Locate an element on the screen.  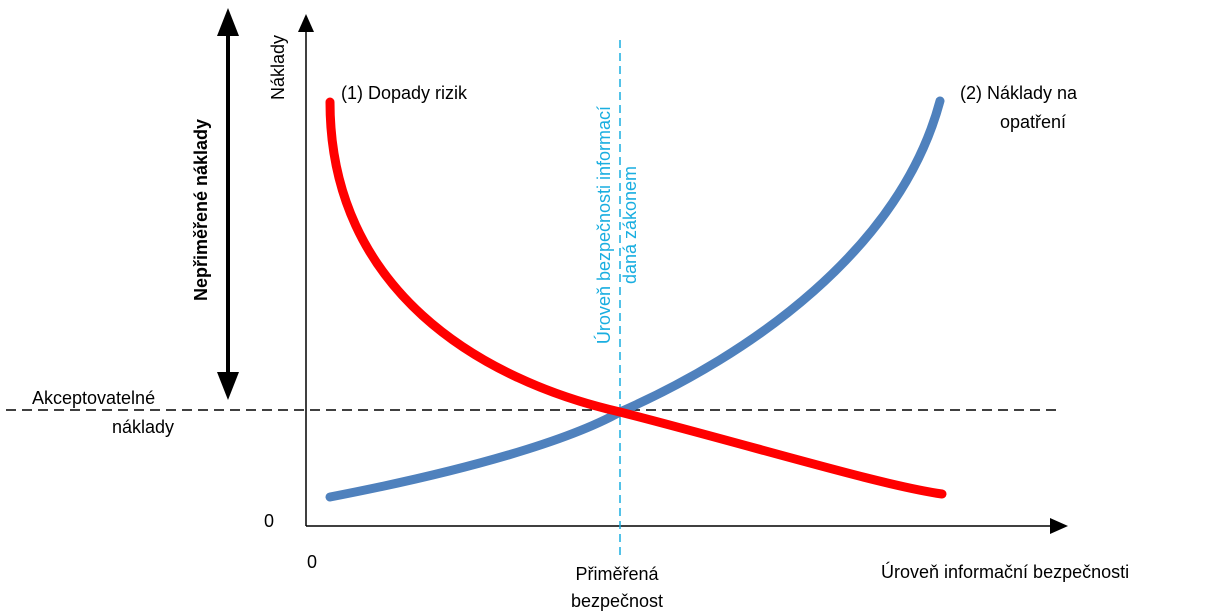
law-level-label-line1: Úroveň bezpečnosti informací is located at coordinates (603, 225).